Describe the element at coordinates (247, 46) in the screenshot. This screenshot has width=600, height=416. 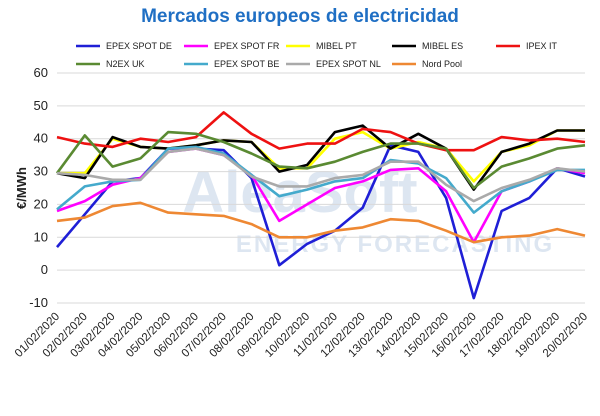
I see `legend-label: EPEX SPOT FR` at that location.